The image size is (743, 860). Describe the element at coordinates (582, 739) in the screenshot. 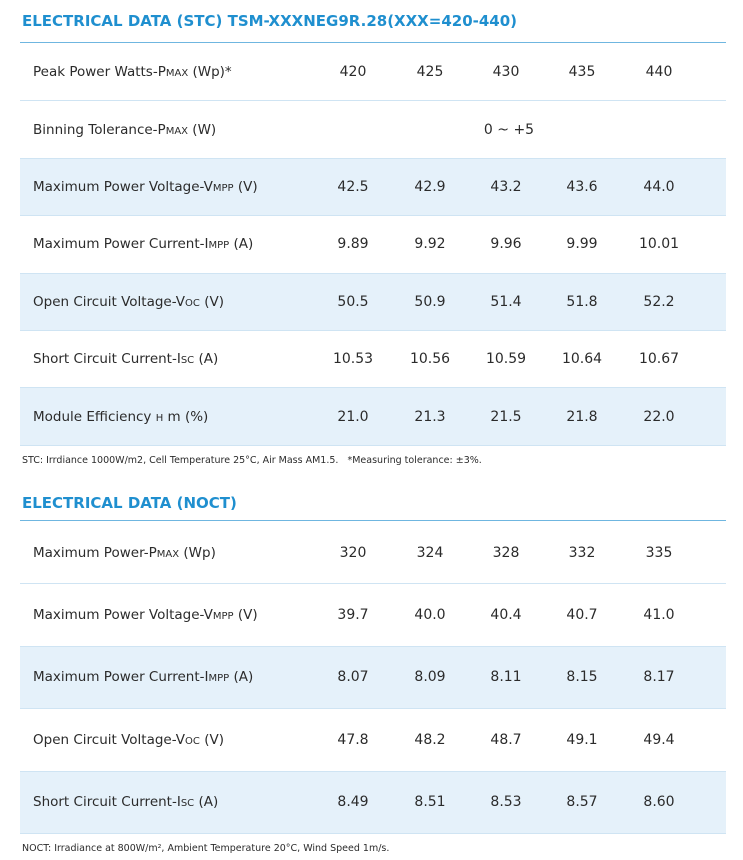

I see `cell-value: 49.1` at that location.